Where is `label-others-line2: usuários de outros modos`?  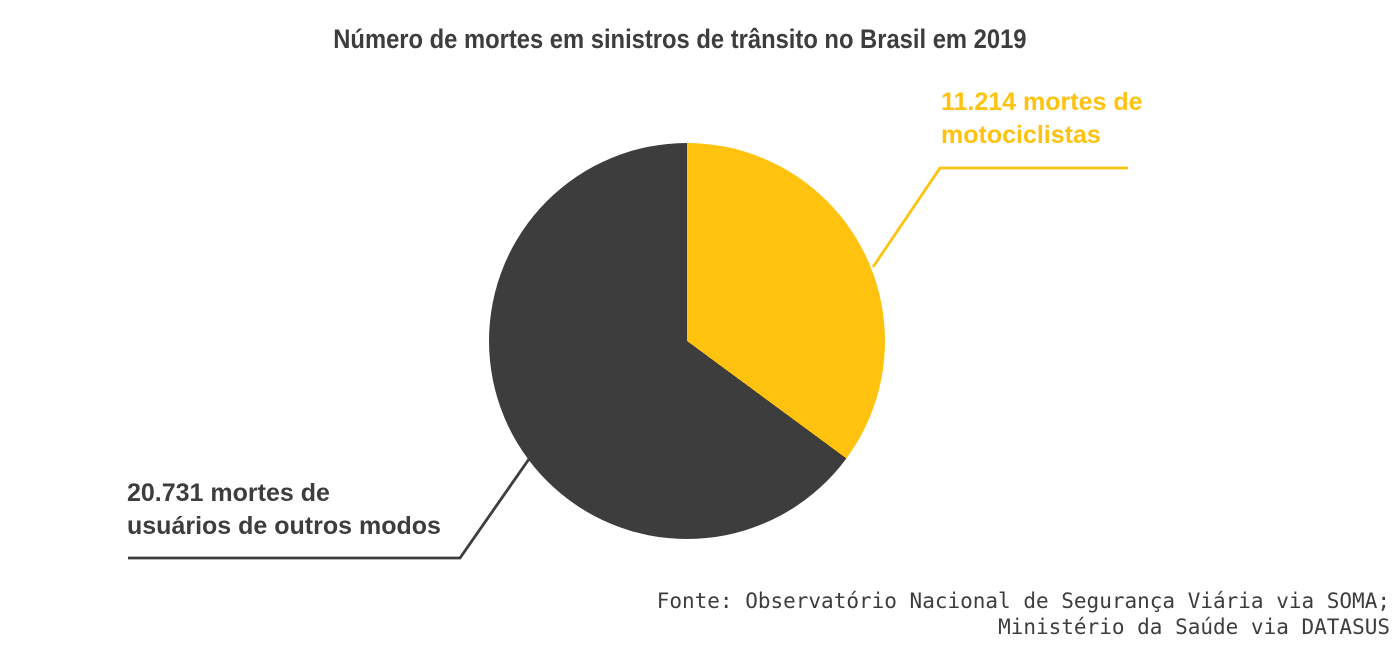 label-others-line2: usuários de outros modos is located at coordinates (284, 526).